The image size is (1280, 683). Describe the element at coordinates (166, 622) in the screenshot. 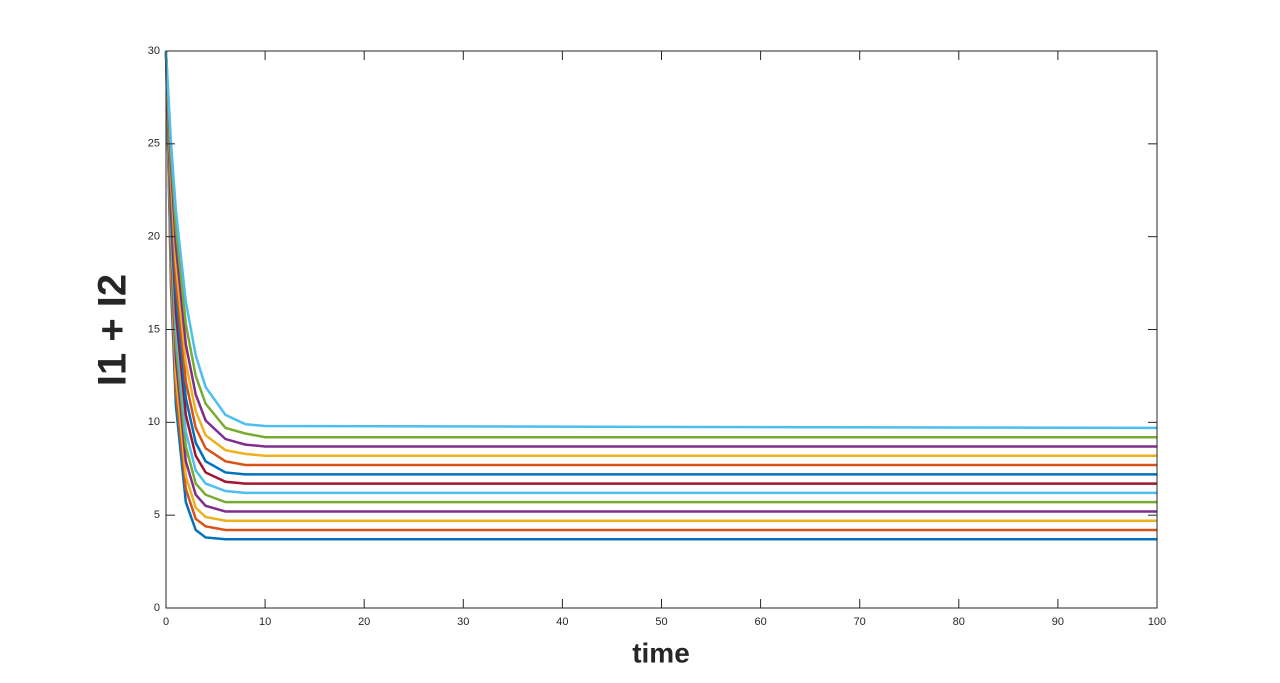

I see `x-tick-label: 0` at that location.